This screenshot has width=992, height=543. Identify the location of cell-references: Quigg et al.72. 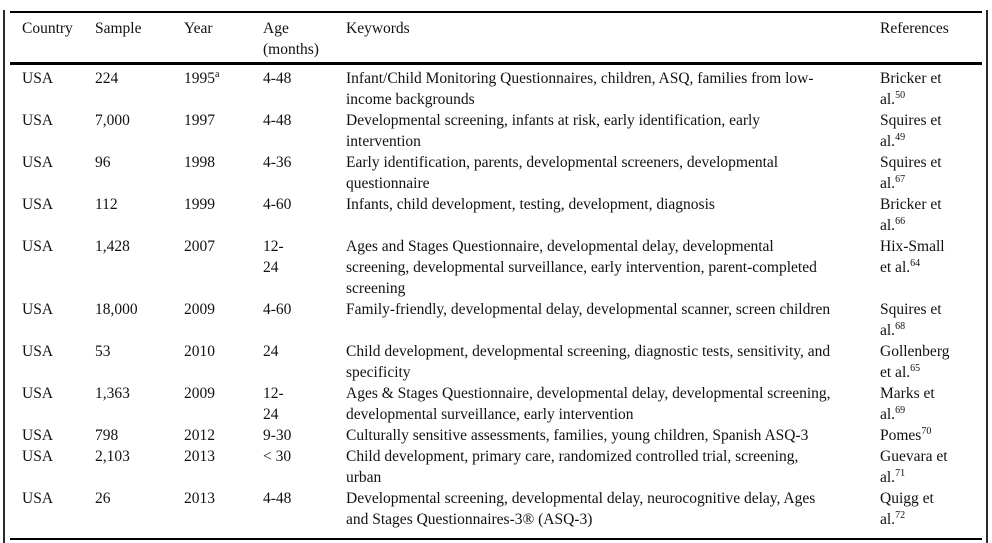
(931, 513).